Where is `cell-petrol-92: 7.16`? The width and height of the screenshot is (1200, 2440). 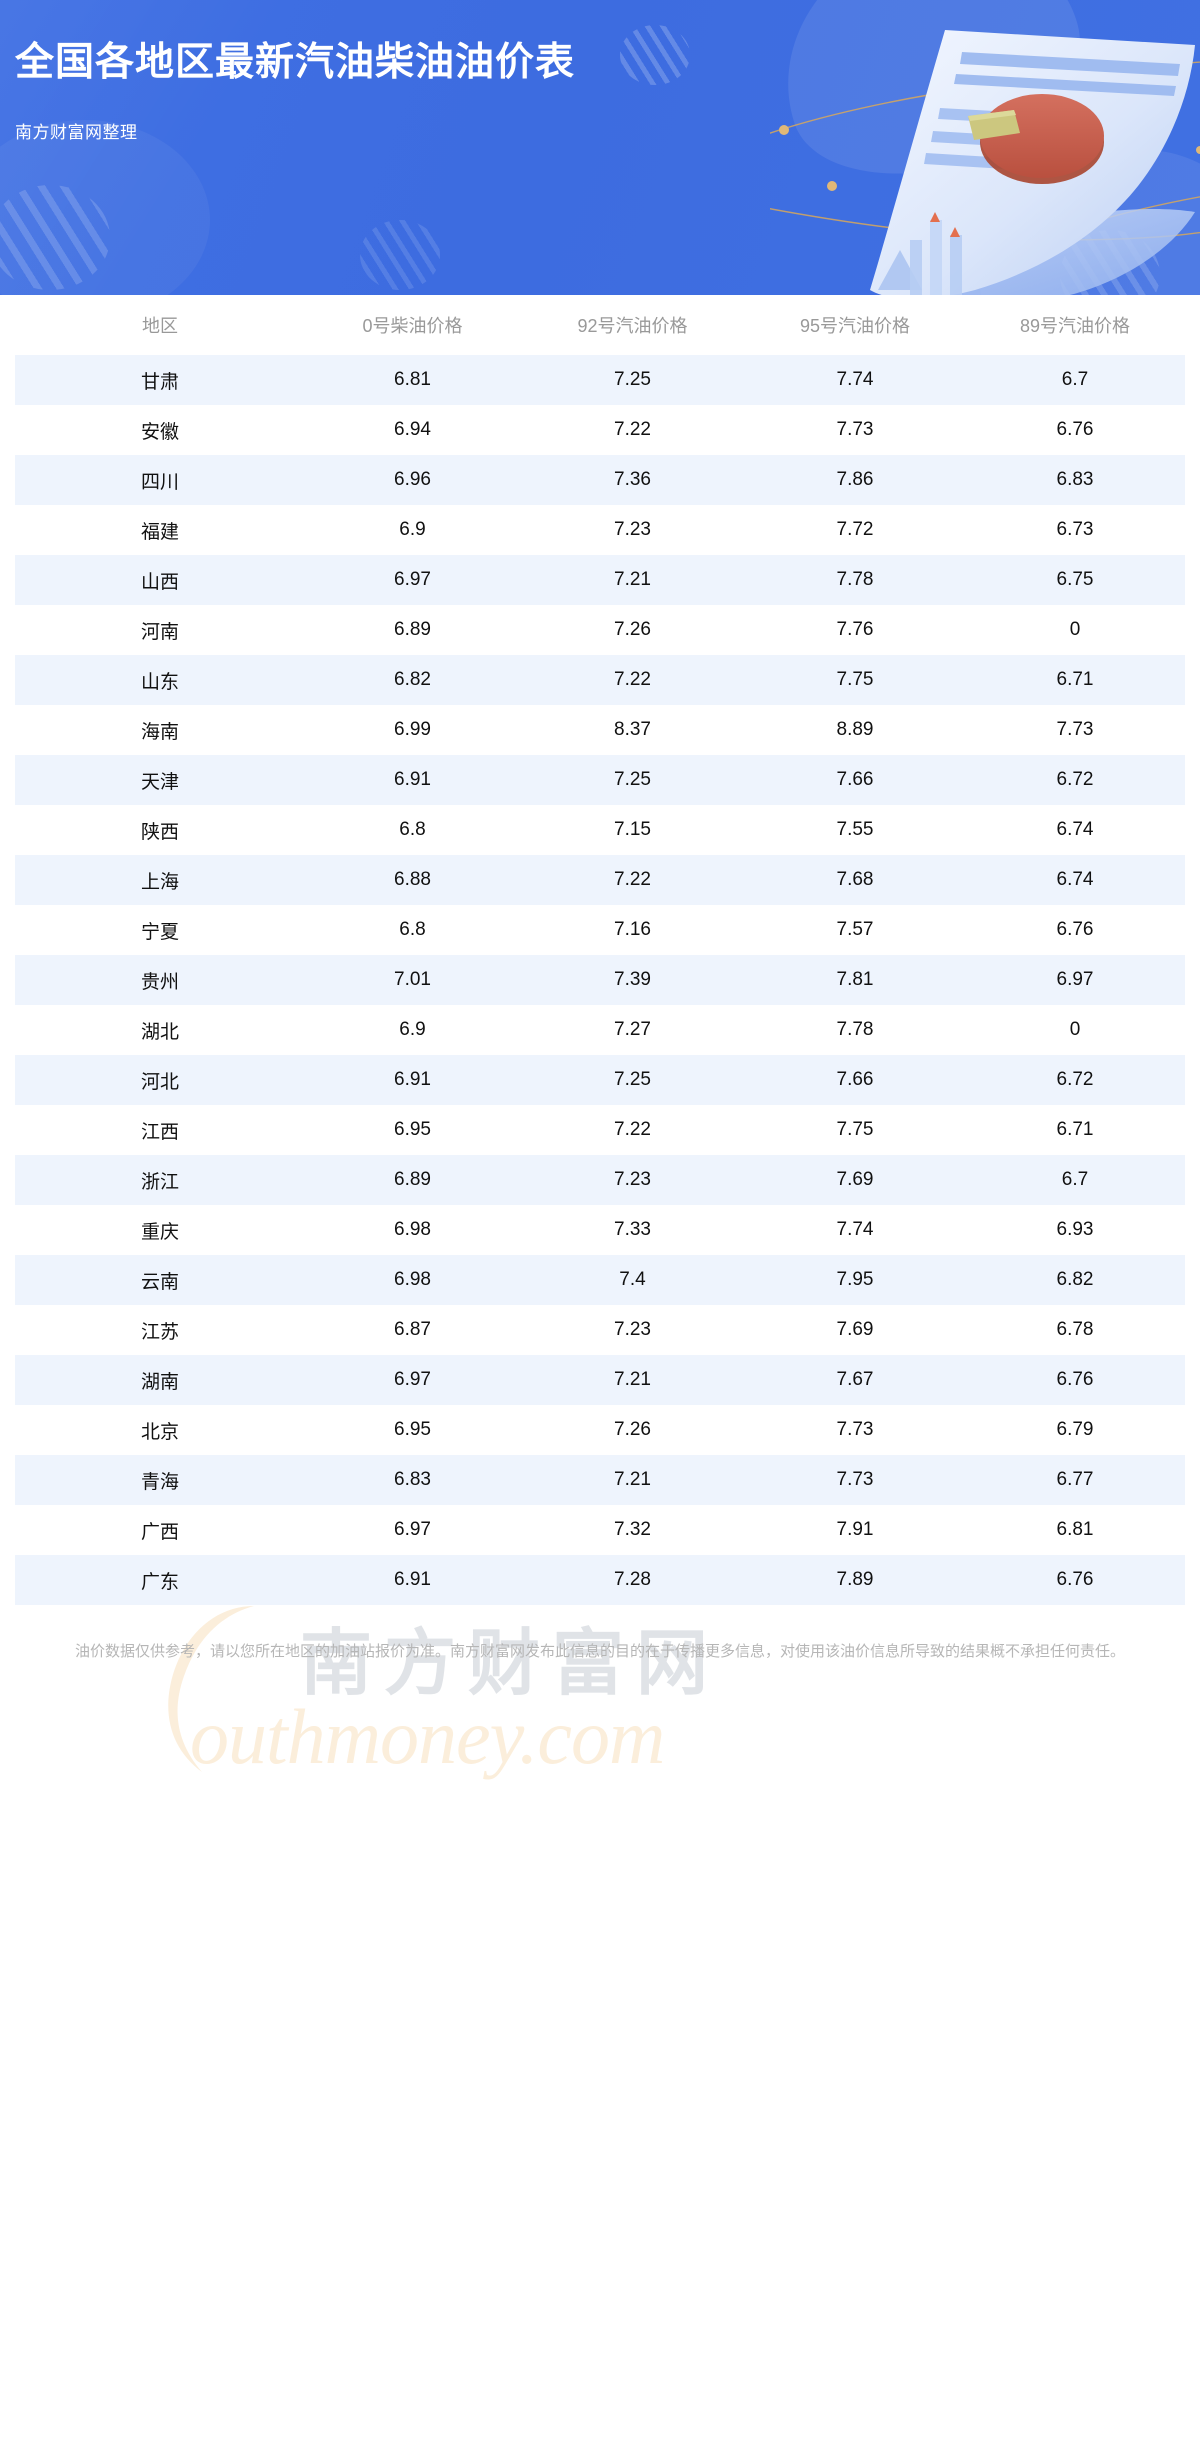
cell-petrol-92: 7.16 is located at coordinates (632, 929).